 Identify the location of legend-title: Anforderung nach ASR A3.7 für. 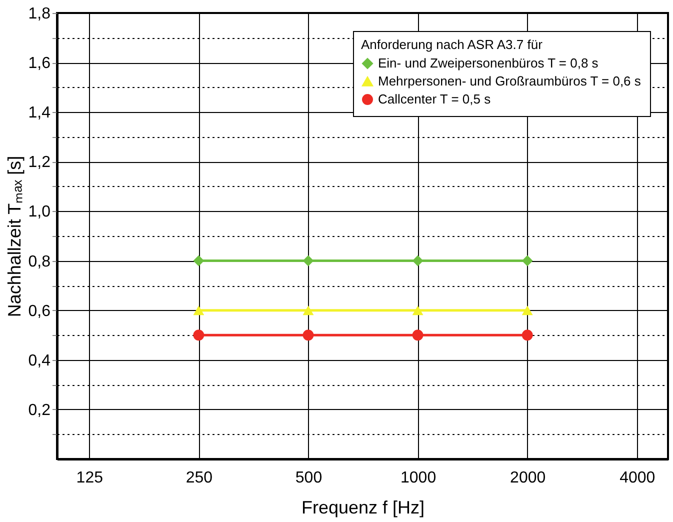
(452, 44).